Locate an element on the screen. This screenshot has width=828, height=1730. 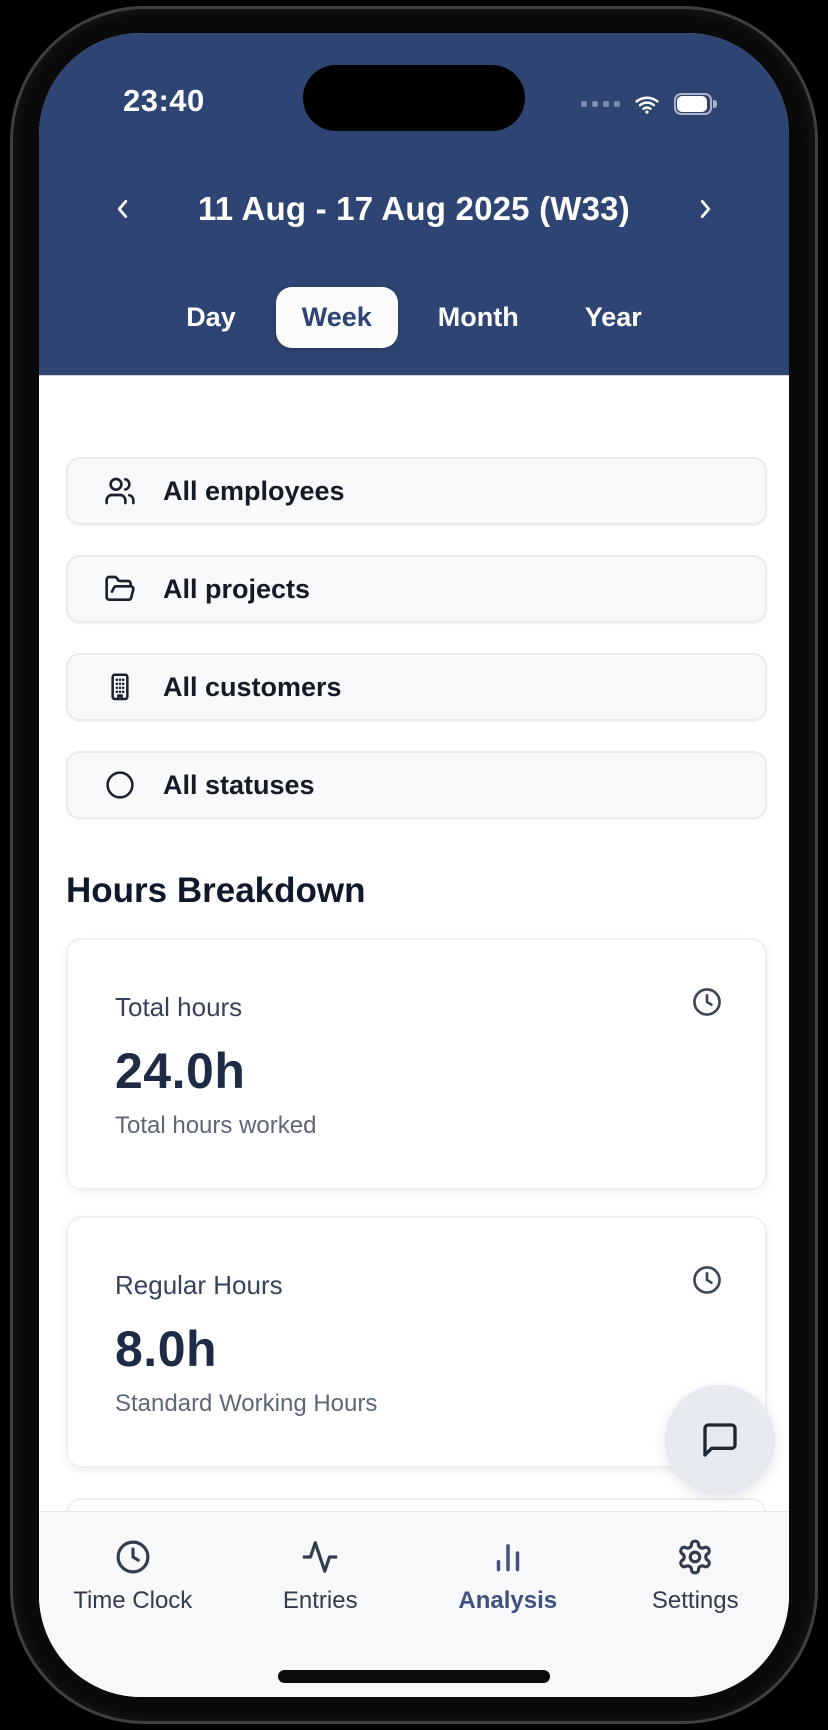
users-icon is located at coordinates (120, 491).